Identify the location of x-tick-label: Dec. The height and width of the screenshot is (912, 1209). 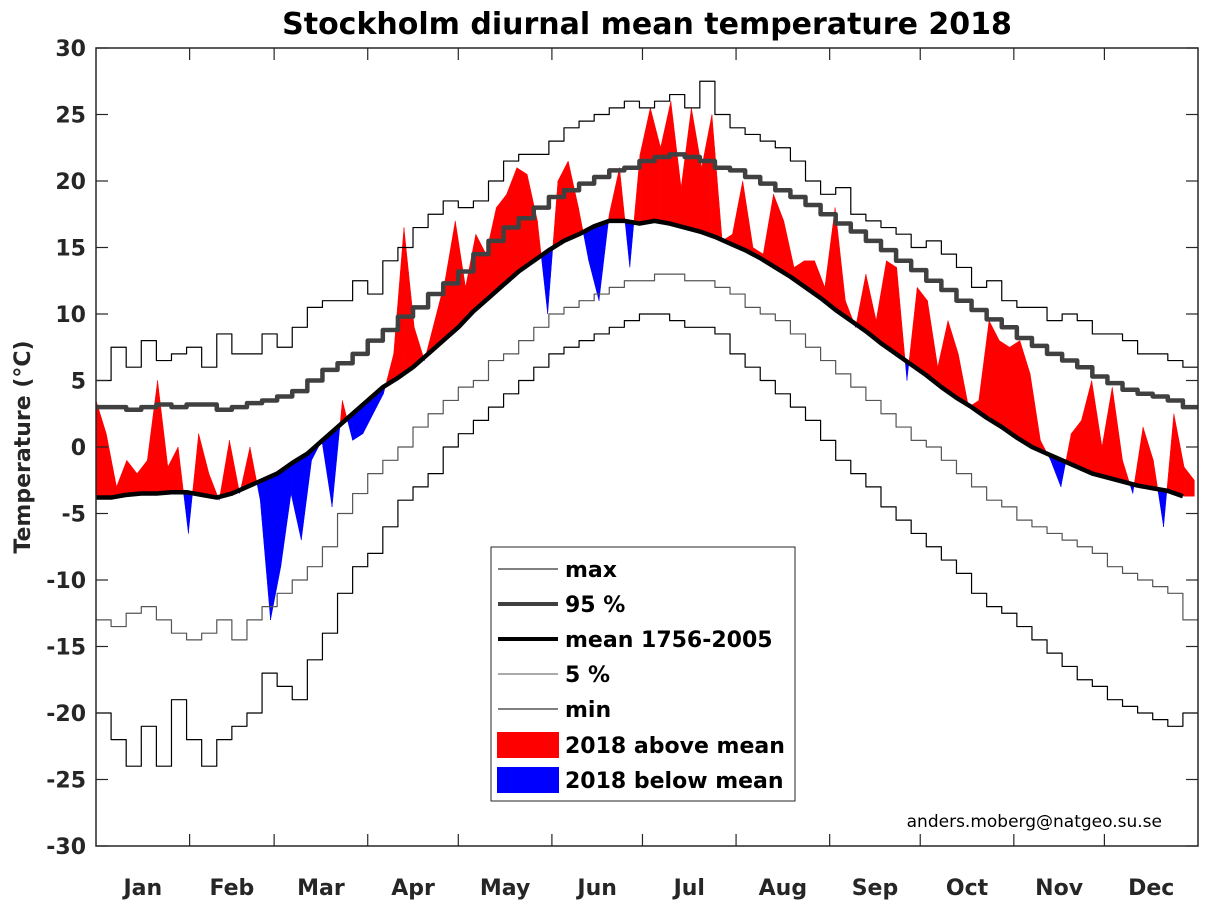
(1151, 888).